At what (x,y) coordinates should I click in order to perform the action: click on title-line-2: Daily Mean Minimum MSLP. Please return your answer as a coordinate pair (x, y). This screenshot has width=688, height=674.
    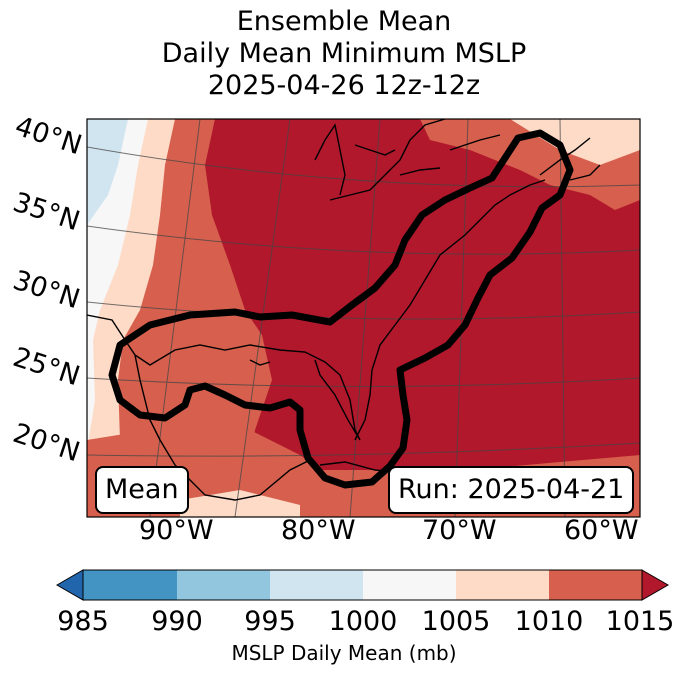
    Looking at the image, I should click on (344, 53).